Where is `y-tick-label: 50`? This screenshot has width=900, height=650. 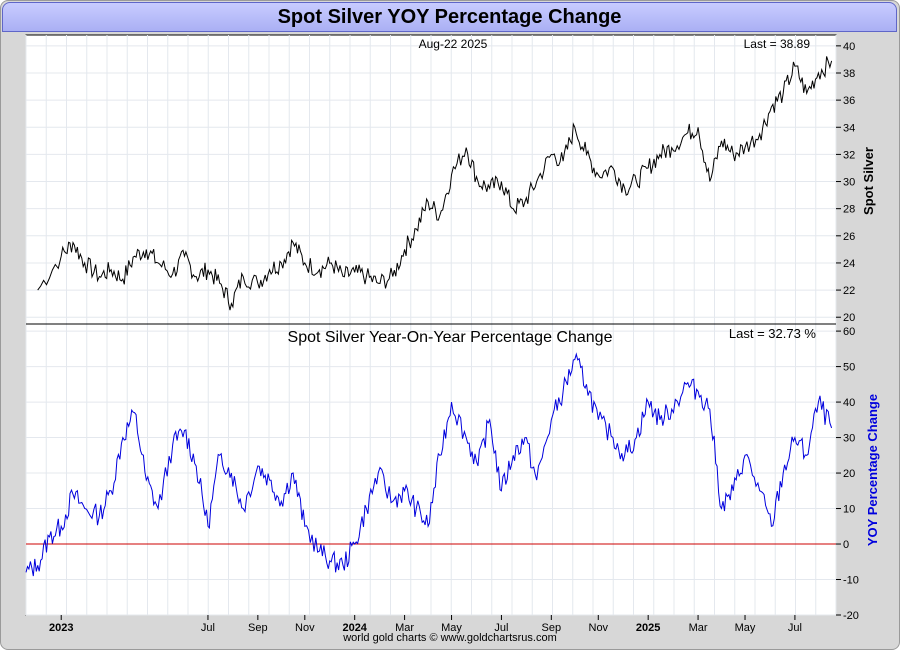 y-tick-label: 50 is located at coordinates (849, 368).